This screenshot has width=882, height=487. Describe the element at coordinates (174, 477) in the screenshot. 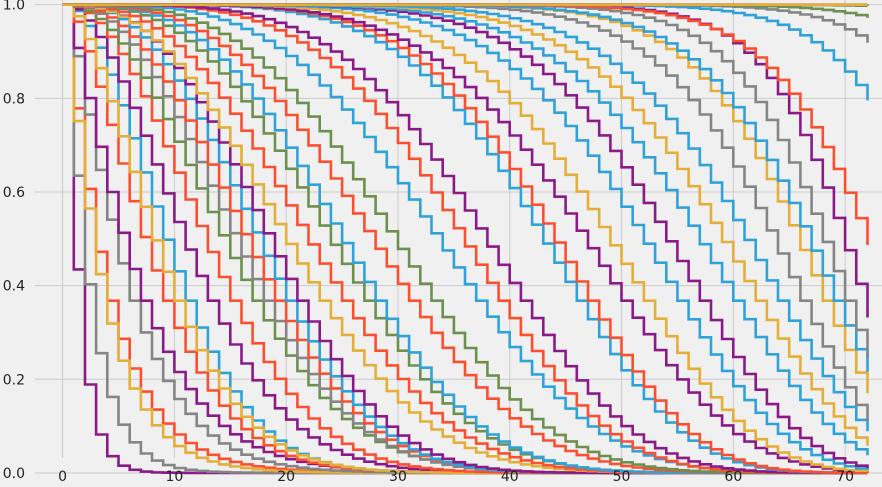

I see `x-tick-label: 10` at that location.